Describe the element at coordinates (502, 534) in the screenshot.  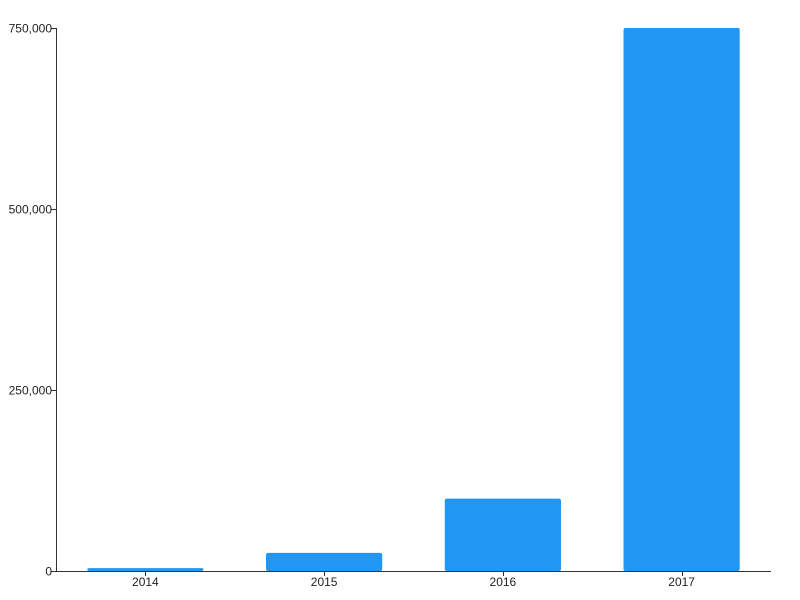
I see `bar-2016` at that location.